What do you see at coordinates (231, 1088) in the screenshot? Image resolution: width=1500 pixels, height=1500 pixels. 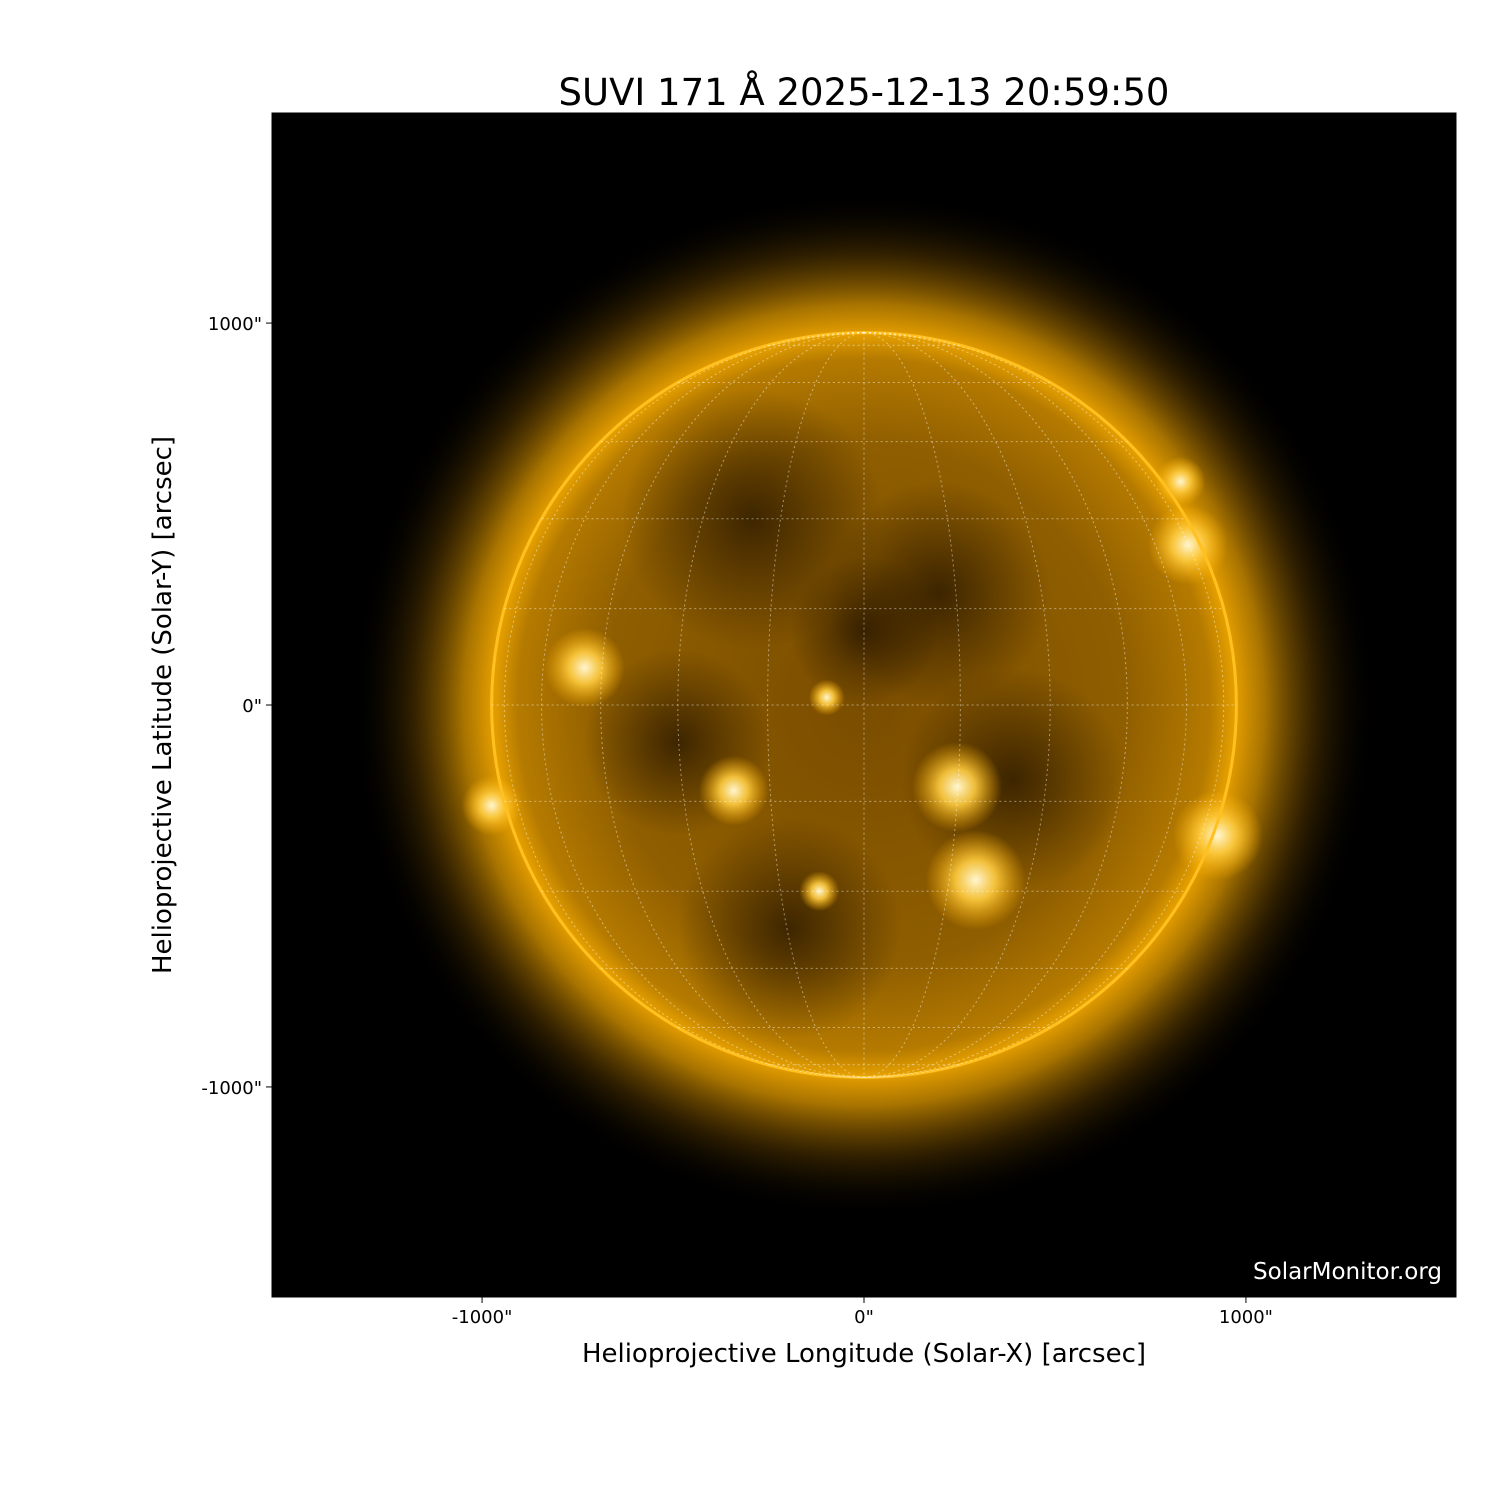 I see `y-tick-label: -1000"` at bounding box center [231, 1088].